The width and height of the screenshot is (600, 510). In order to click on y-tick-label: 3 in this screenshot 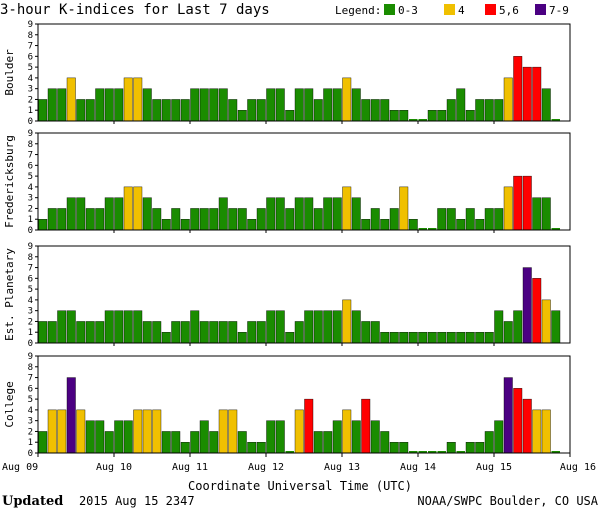, I will do `click(30, 199)`.